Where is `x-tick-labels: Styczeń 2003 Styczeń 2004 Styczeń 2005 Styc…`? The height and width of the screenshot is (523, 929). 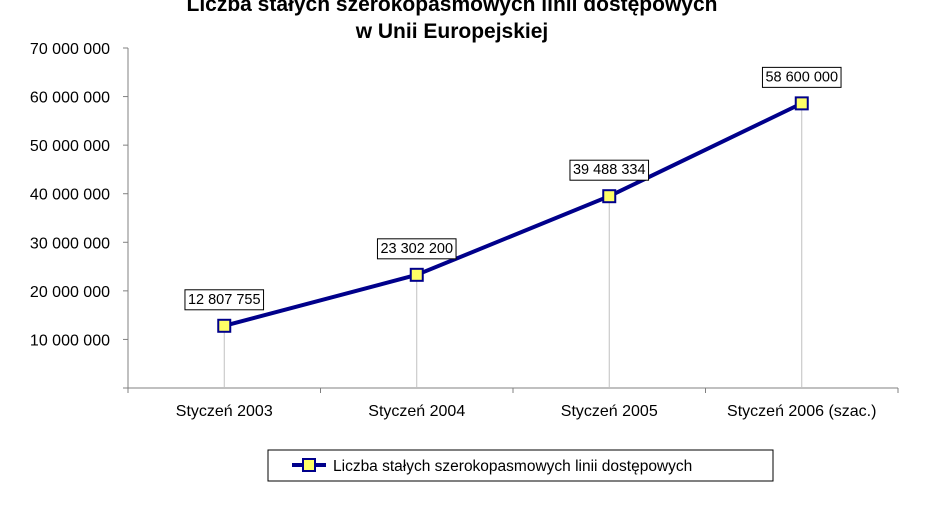
x-tick-labels: Styczeń 2003 Styczeń 2004 Styczeń 2005 Styc… is located at coordinates (526, 411).